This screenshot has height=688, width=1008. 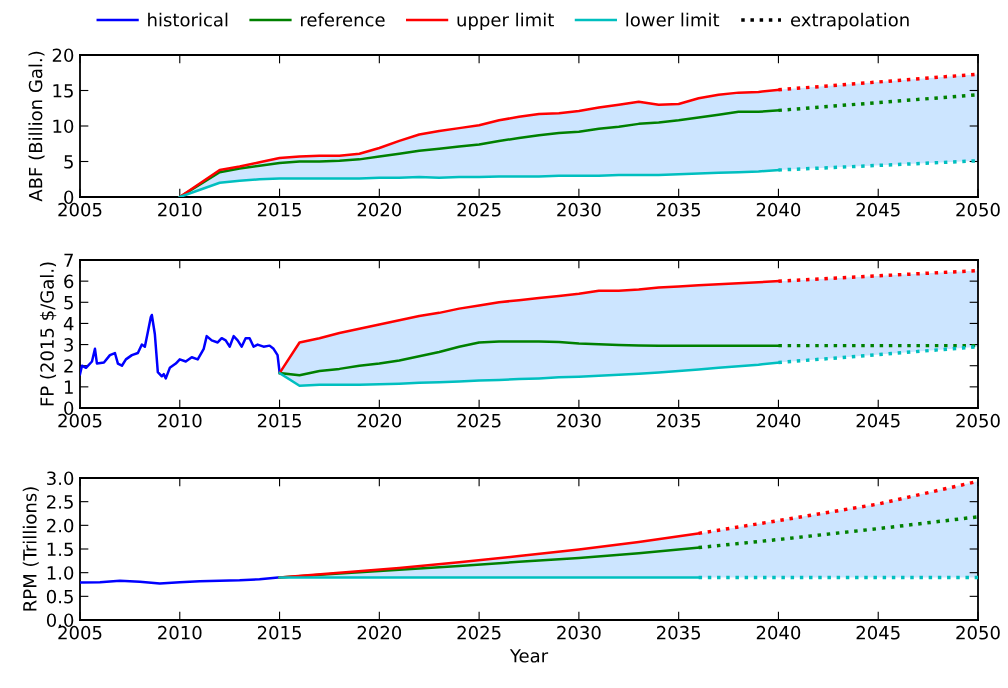 What do you see at coordinates (505, 21) in the screenshot?
I see `legend-label: upper limit` at bounding box center [505, 21].